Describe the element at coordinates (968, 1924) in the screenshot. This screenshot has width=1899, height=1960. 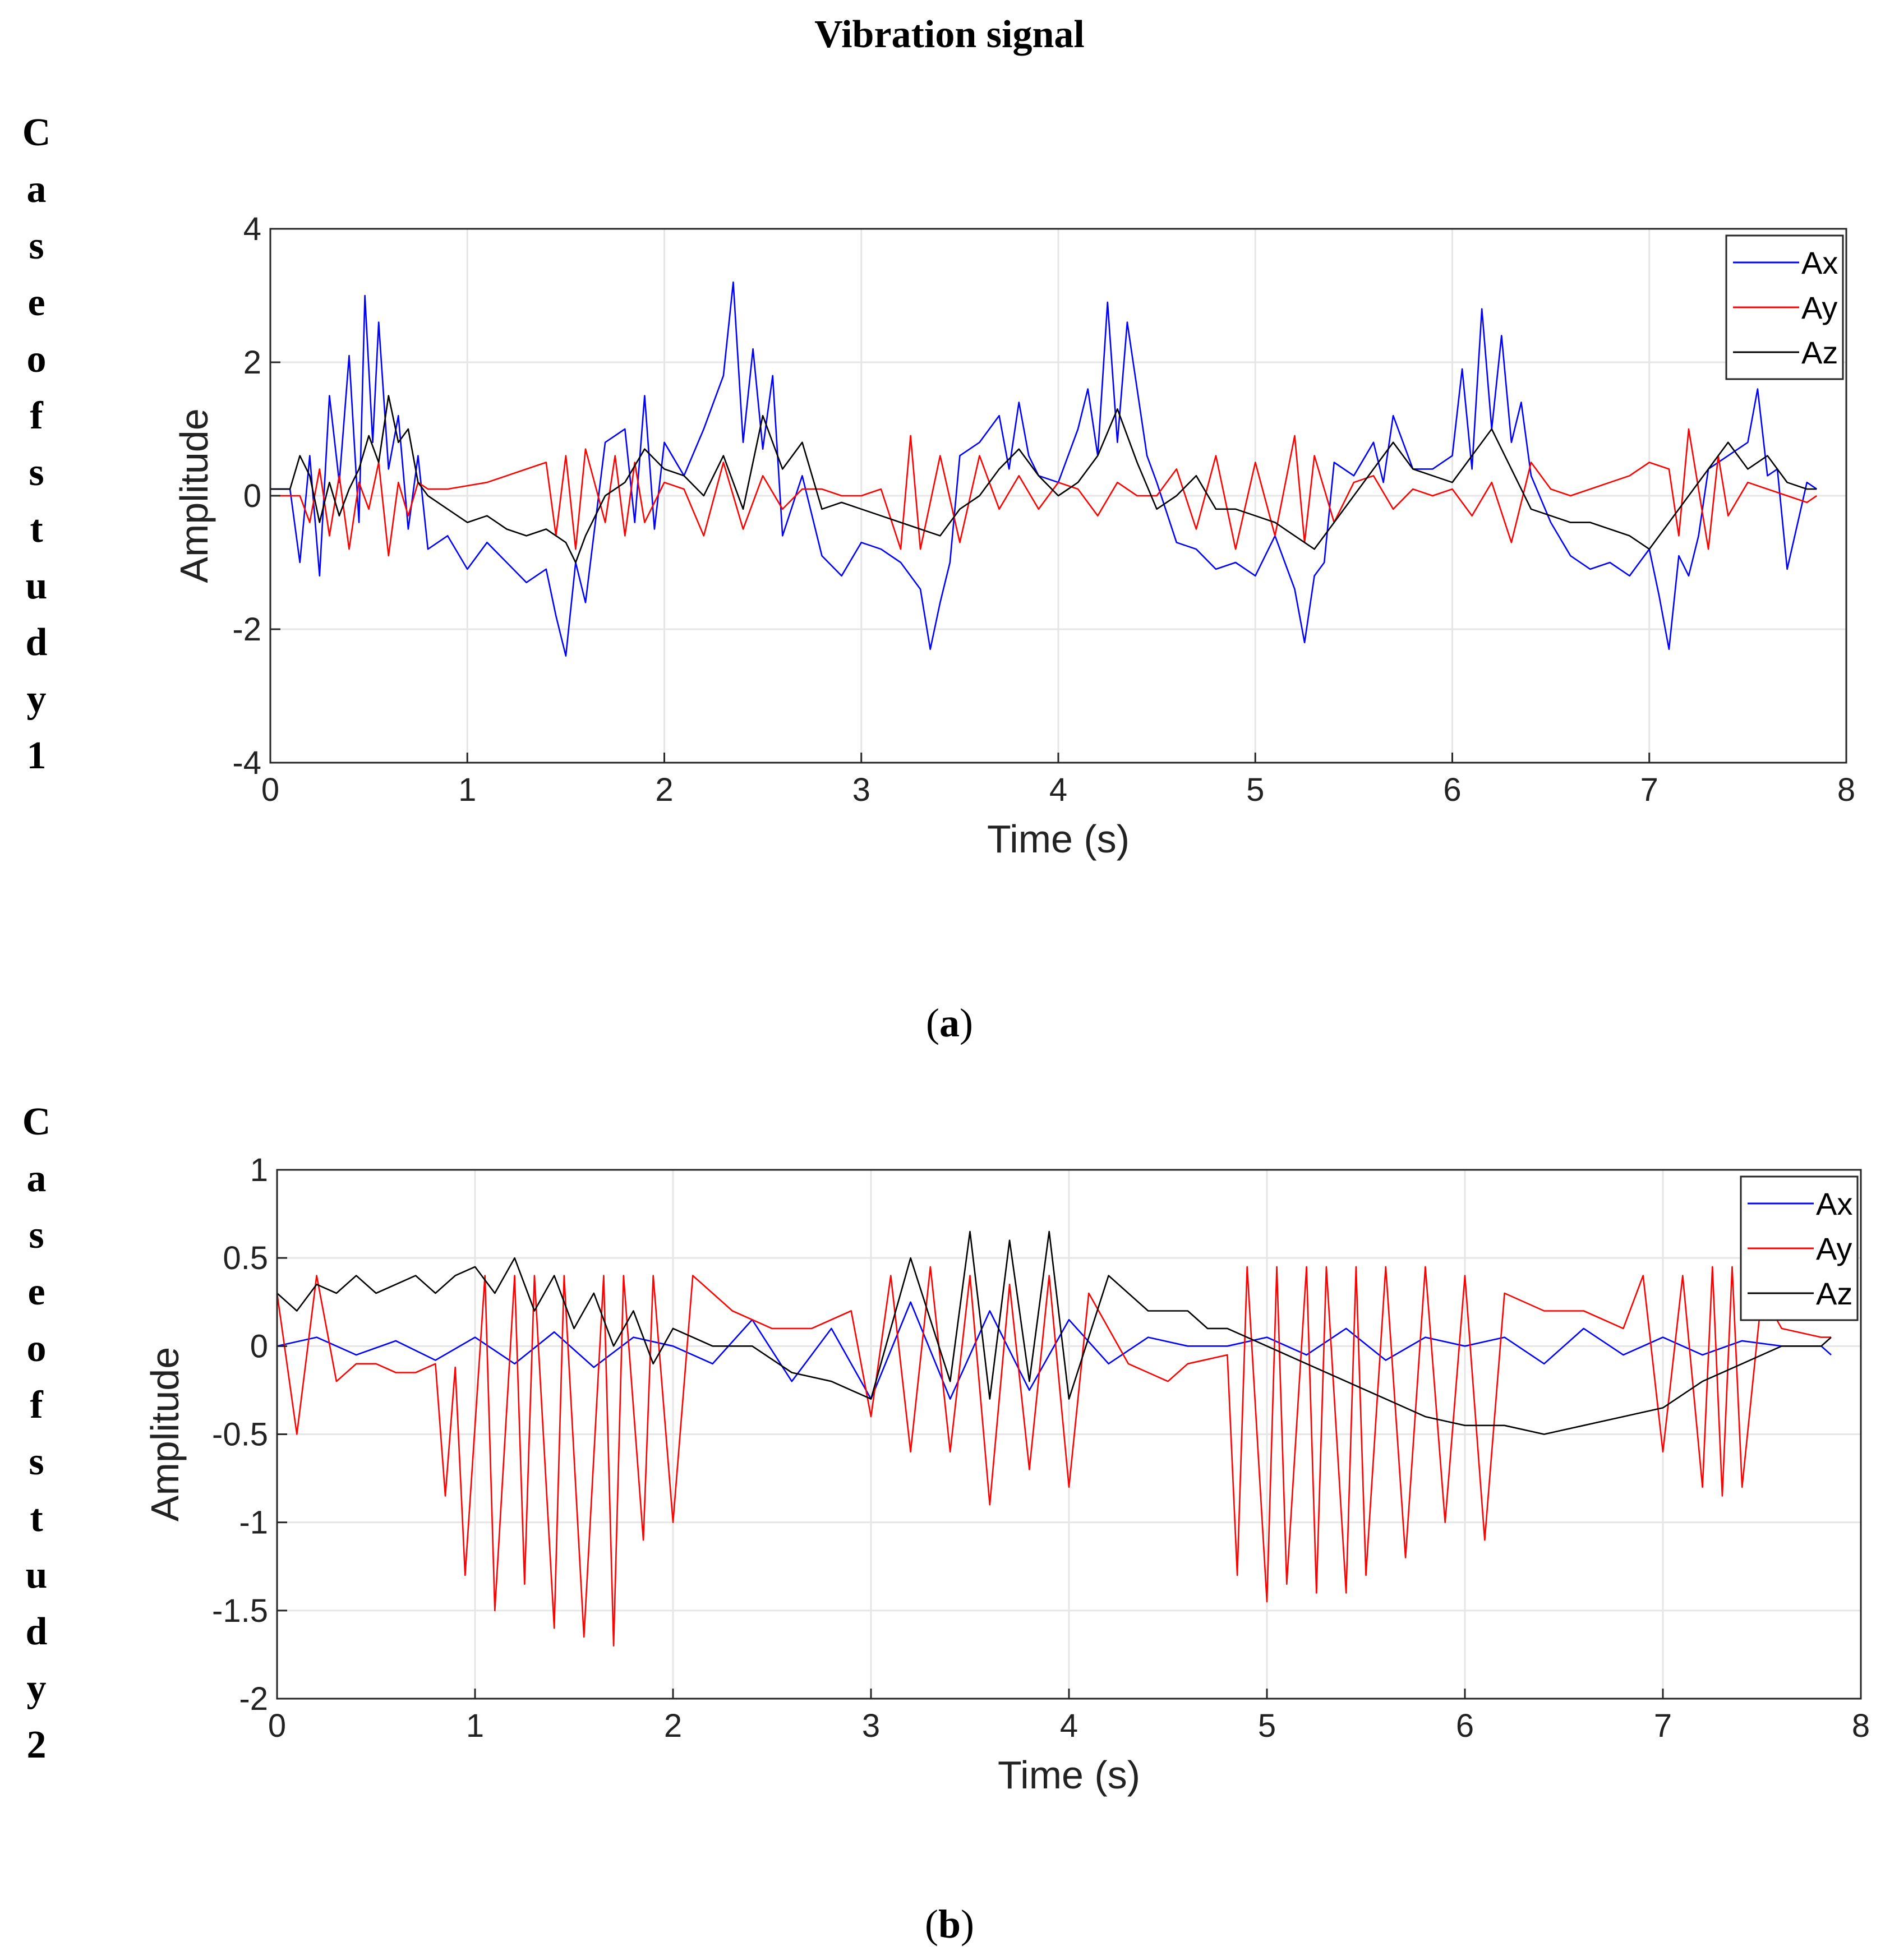
I see `caption-b-close: )` at that location.